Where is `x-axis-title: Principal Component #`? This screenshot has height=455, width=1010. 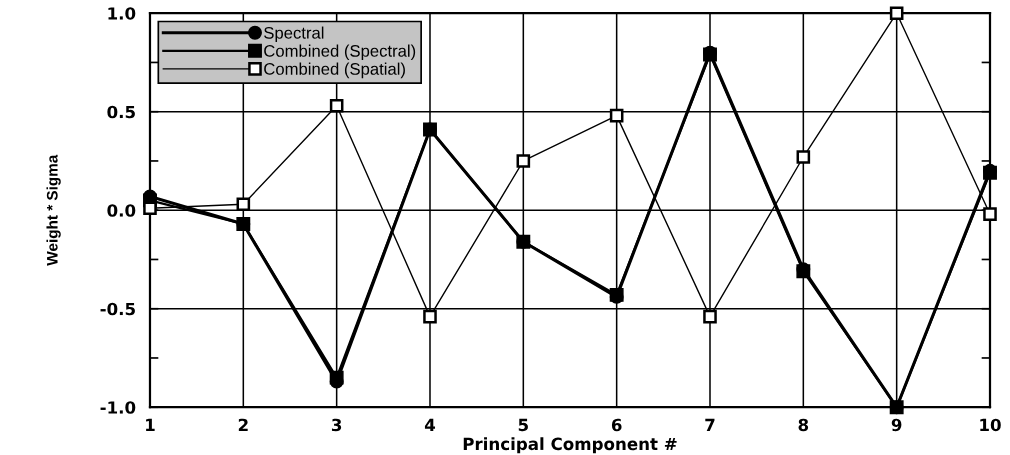 x-axis-title: Principal Component # is located at coordinates (570, 445).